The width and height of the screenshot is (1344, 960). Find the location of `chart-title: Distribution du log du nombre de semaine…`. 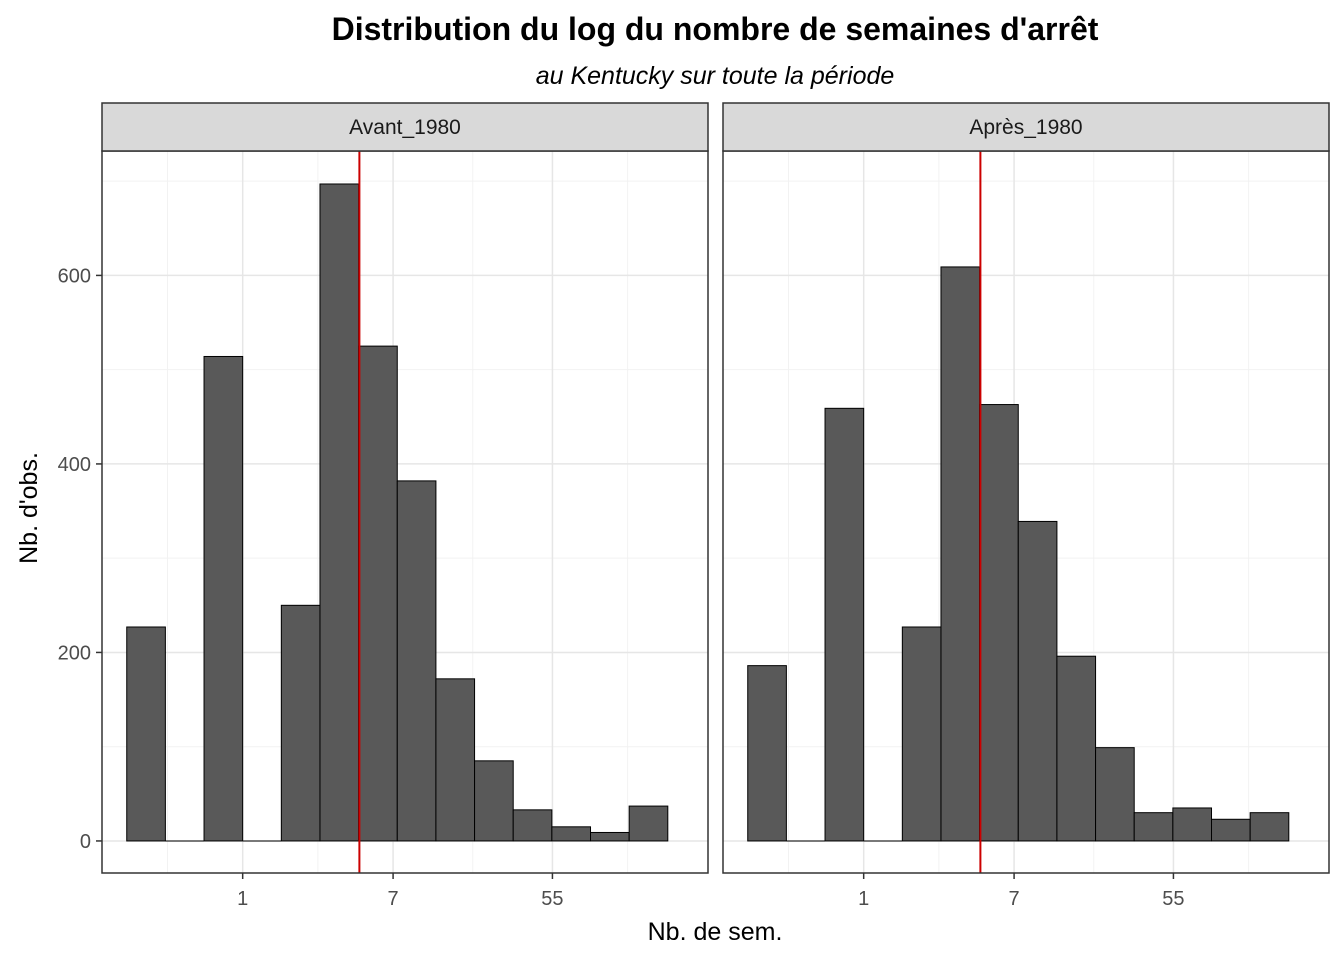

chart-title: Distribution du log du nombre de semaine… is located at coordinates (715, 29).